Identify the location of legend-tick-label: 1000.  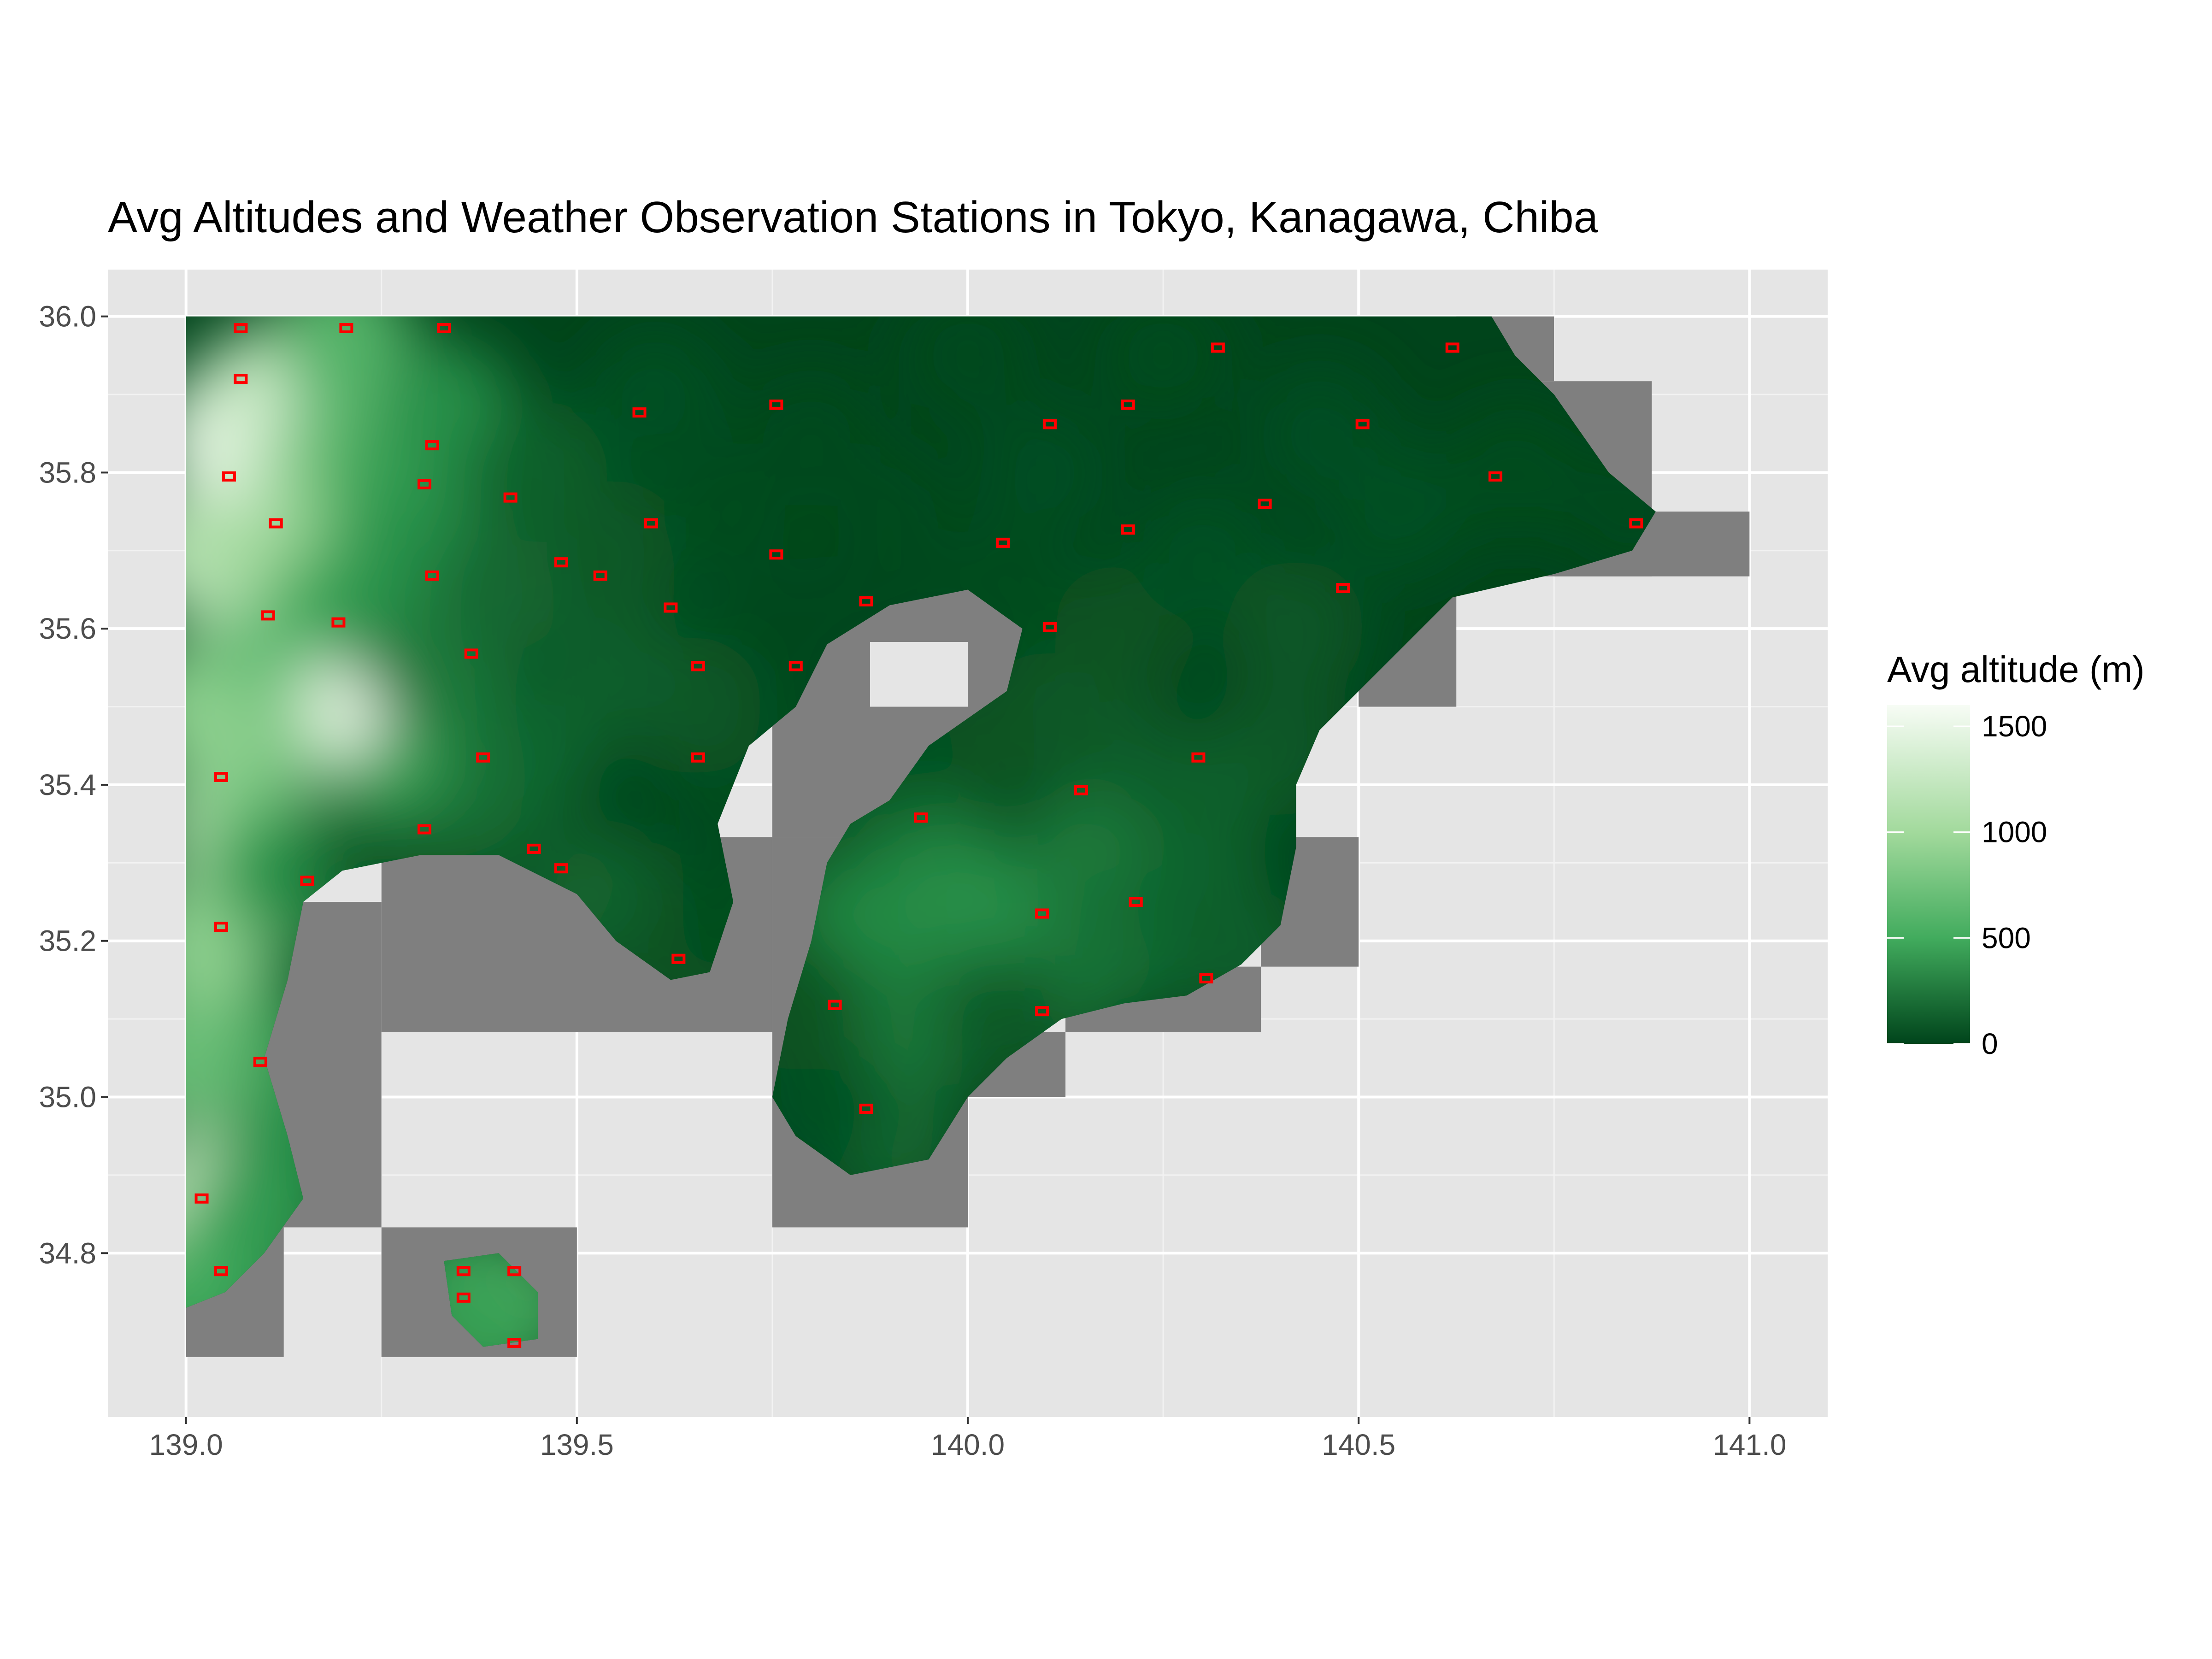
(2014, 832).